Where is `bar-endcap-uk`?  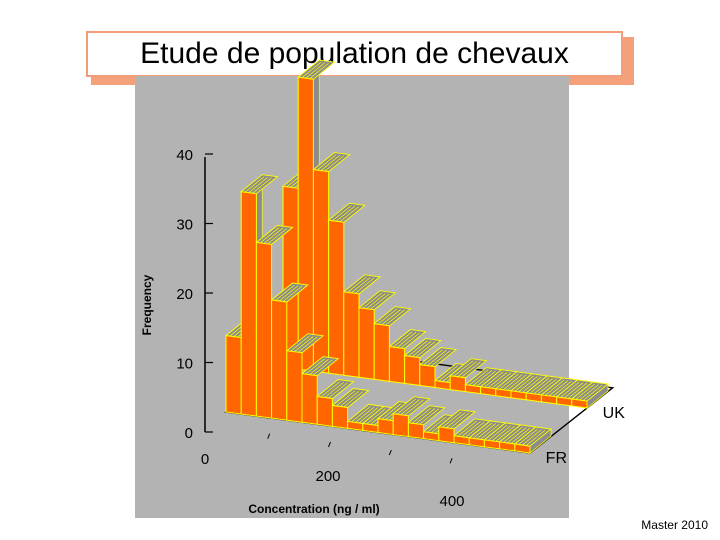
bar-endcap-uk is located at coordinates (597, 396).